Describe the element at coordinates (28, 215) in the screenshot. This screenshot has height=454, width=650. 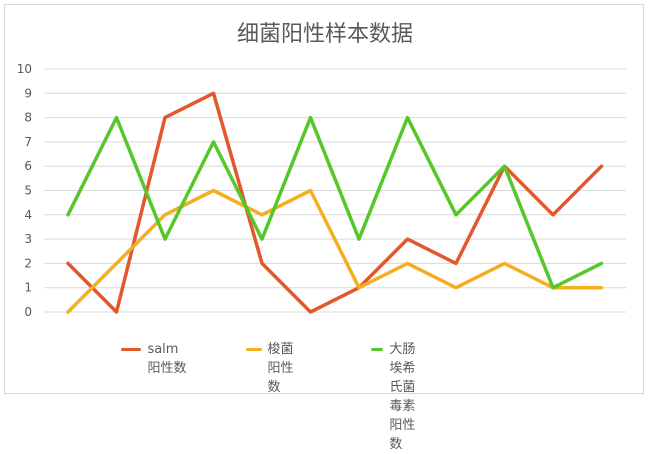
I see `y-tick-label: 4` at that location.